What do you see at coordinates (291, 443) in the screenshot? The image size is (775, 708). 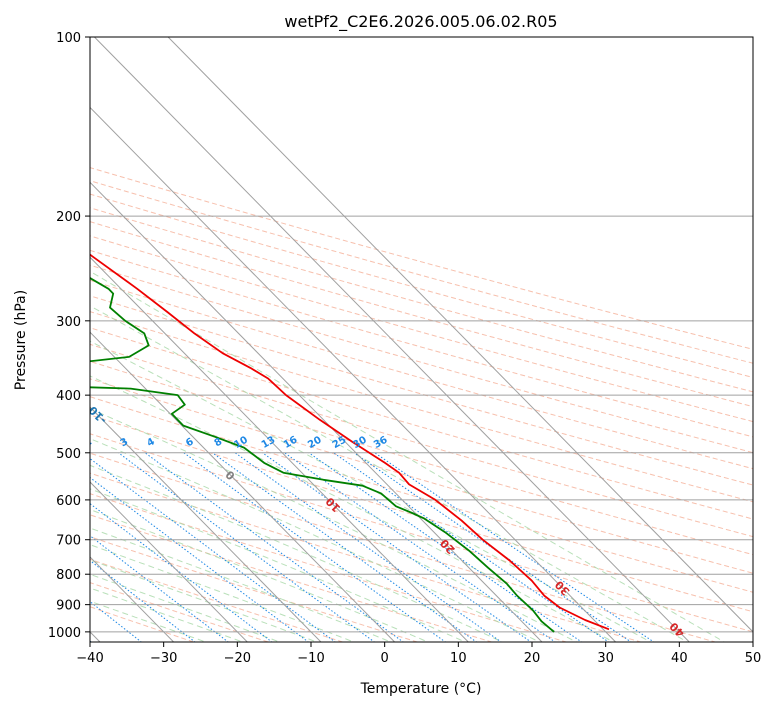 I see `mixing-ratio-label: 16` at bounding box center [291, 443].